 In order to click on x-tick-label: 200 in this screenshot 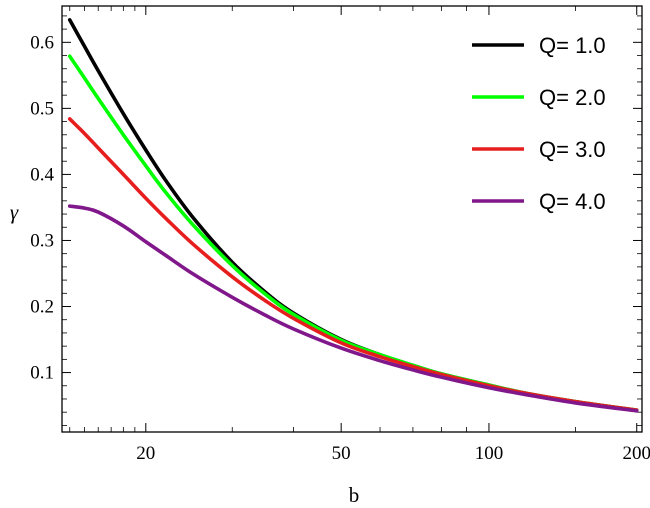, I will do `click(636, 453)`.